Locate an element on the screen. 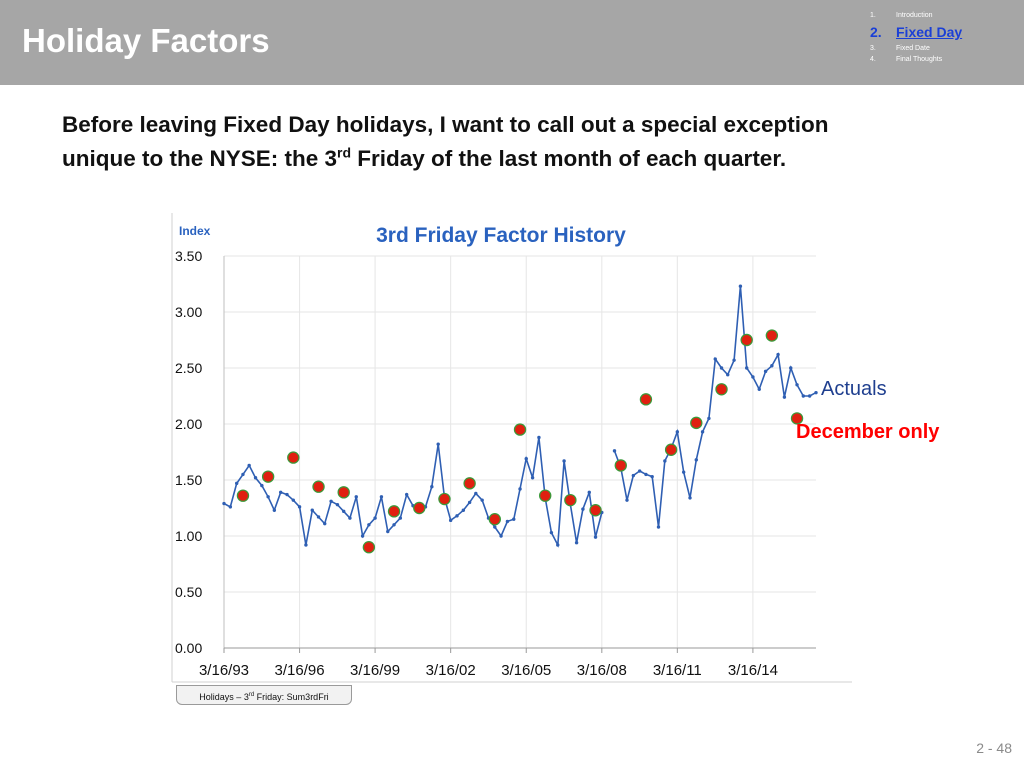  nav-item-label: Fixed Day is located at coordinates (929, 32).